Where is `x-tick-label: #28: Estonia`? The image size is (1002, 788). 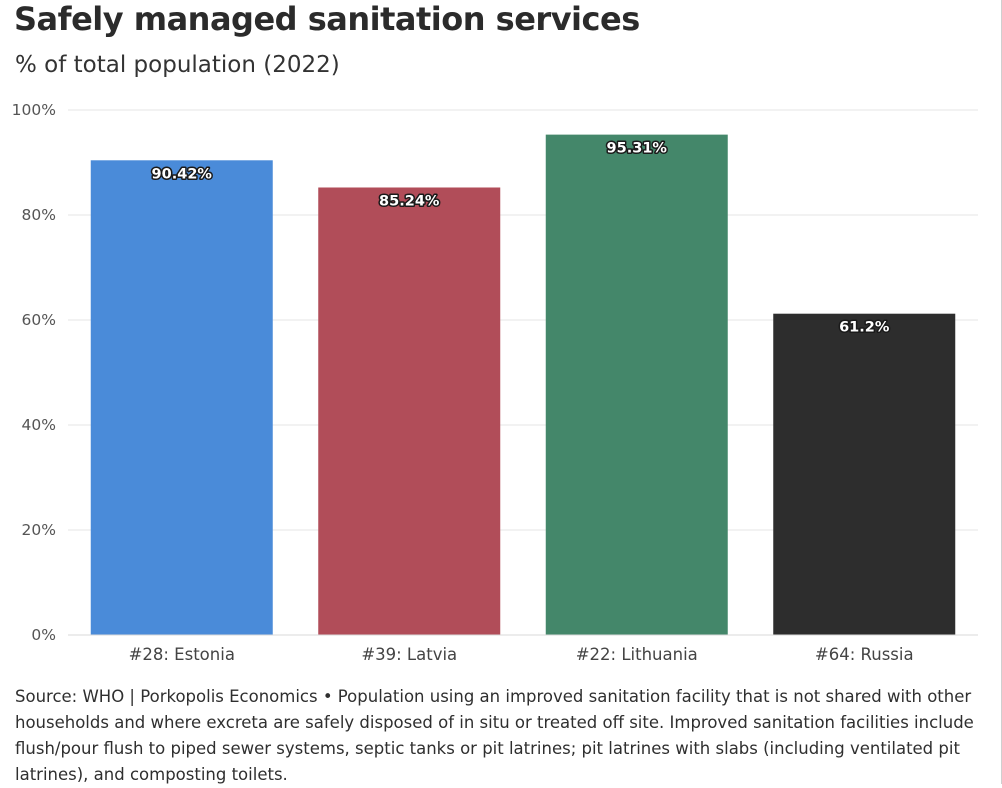 x-tick-label: #28: Estonia is located at coordinates (182, 654).